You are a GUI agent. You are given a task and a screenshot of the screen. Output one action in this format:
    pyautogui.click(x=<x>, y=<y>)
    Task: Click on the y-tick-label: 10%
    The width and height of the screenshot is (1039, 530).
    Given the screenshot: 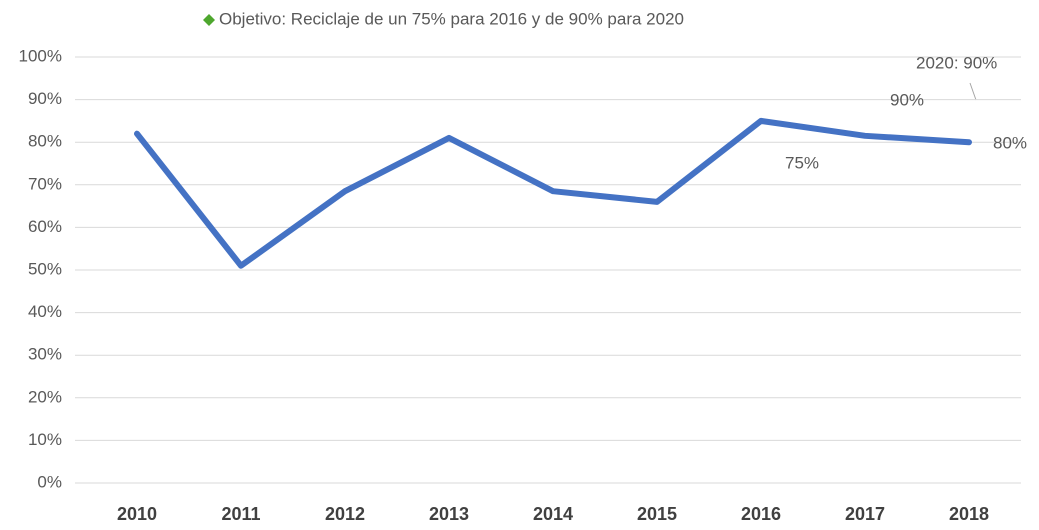 What is the action you would take?
    pyautogui.click(x=45, y=439)
    